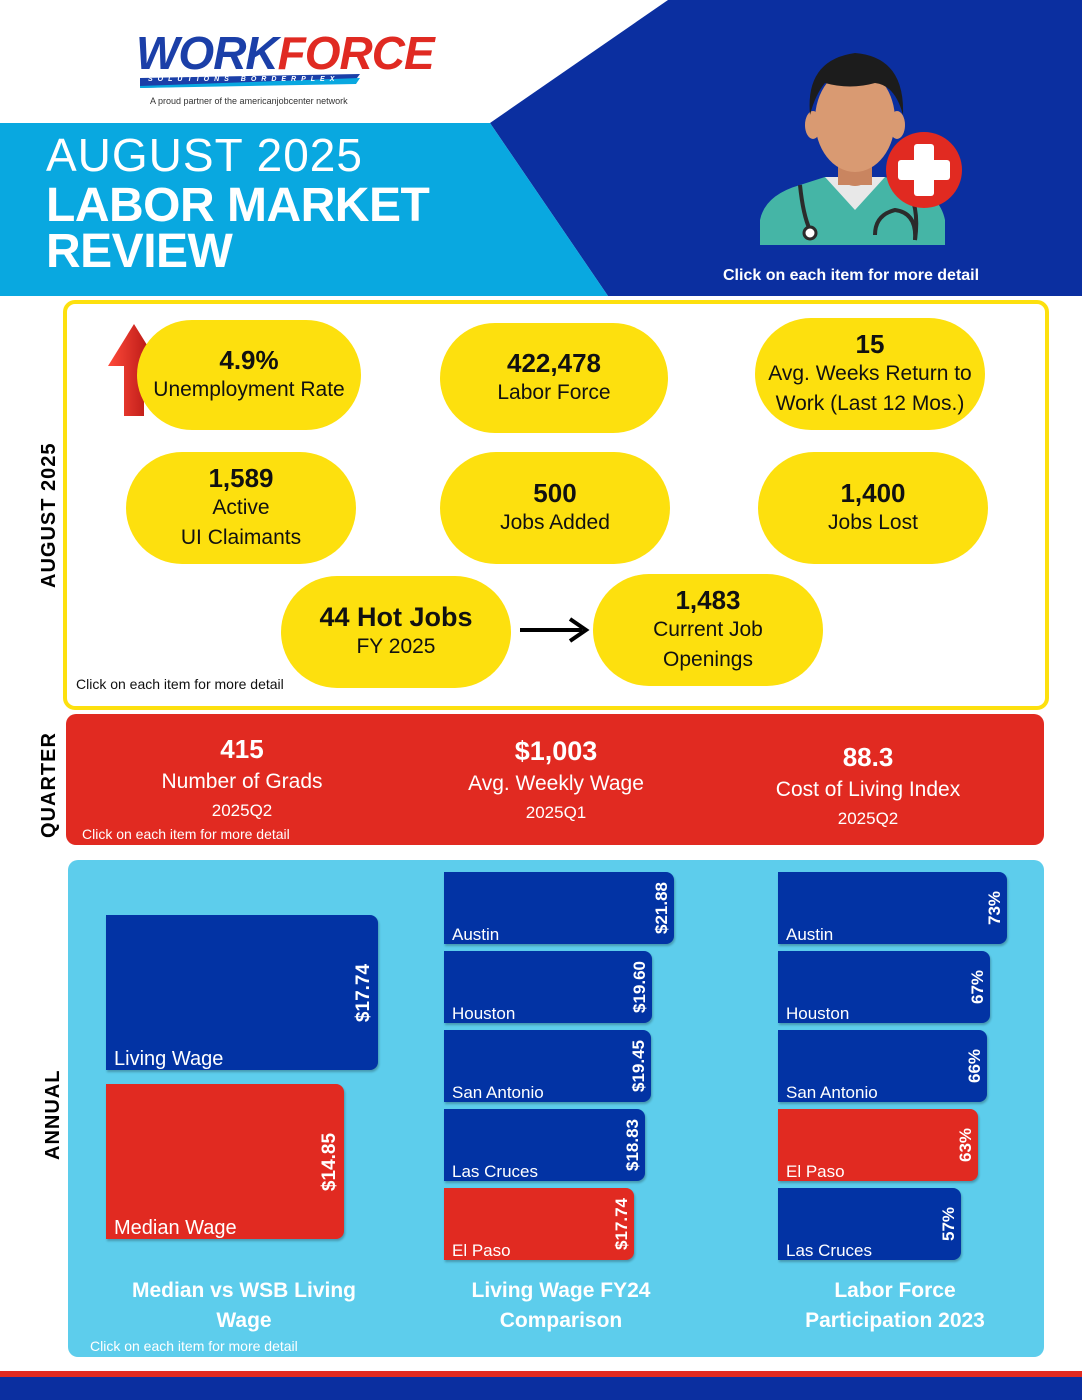  Describe the element at coordinates (396, 617) in the screenshot. I see `stat-value: 44 Hot Jobs` at that location.